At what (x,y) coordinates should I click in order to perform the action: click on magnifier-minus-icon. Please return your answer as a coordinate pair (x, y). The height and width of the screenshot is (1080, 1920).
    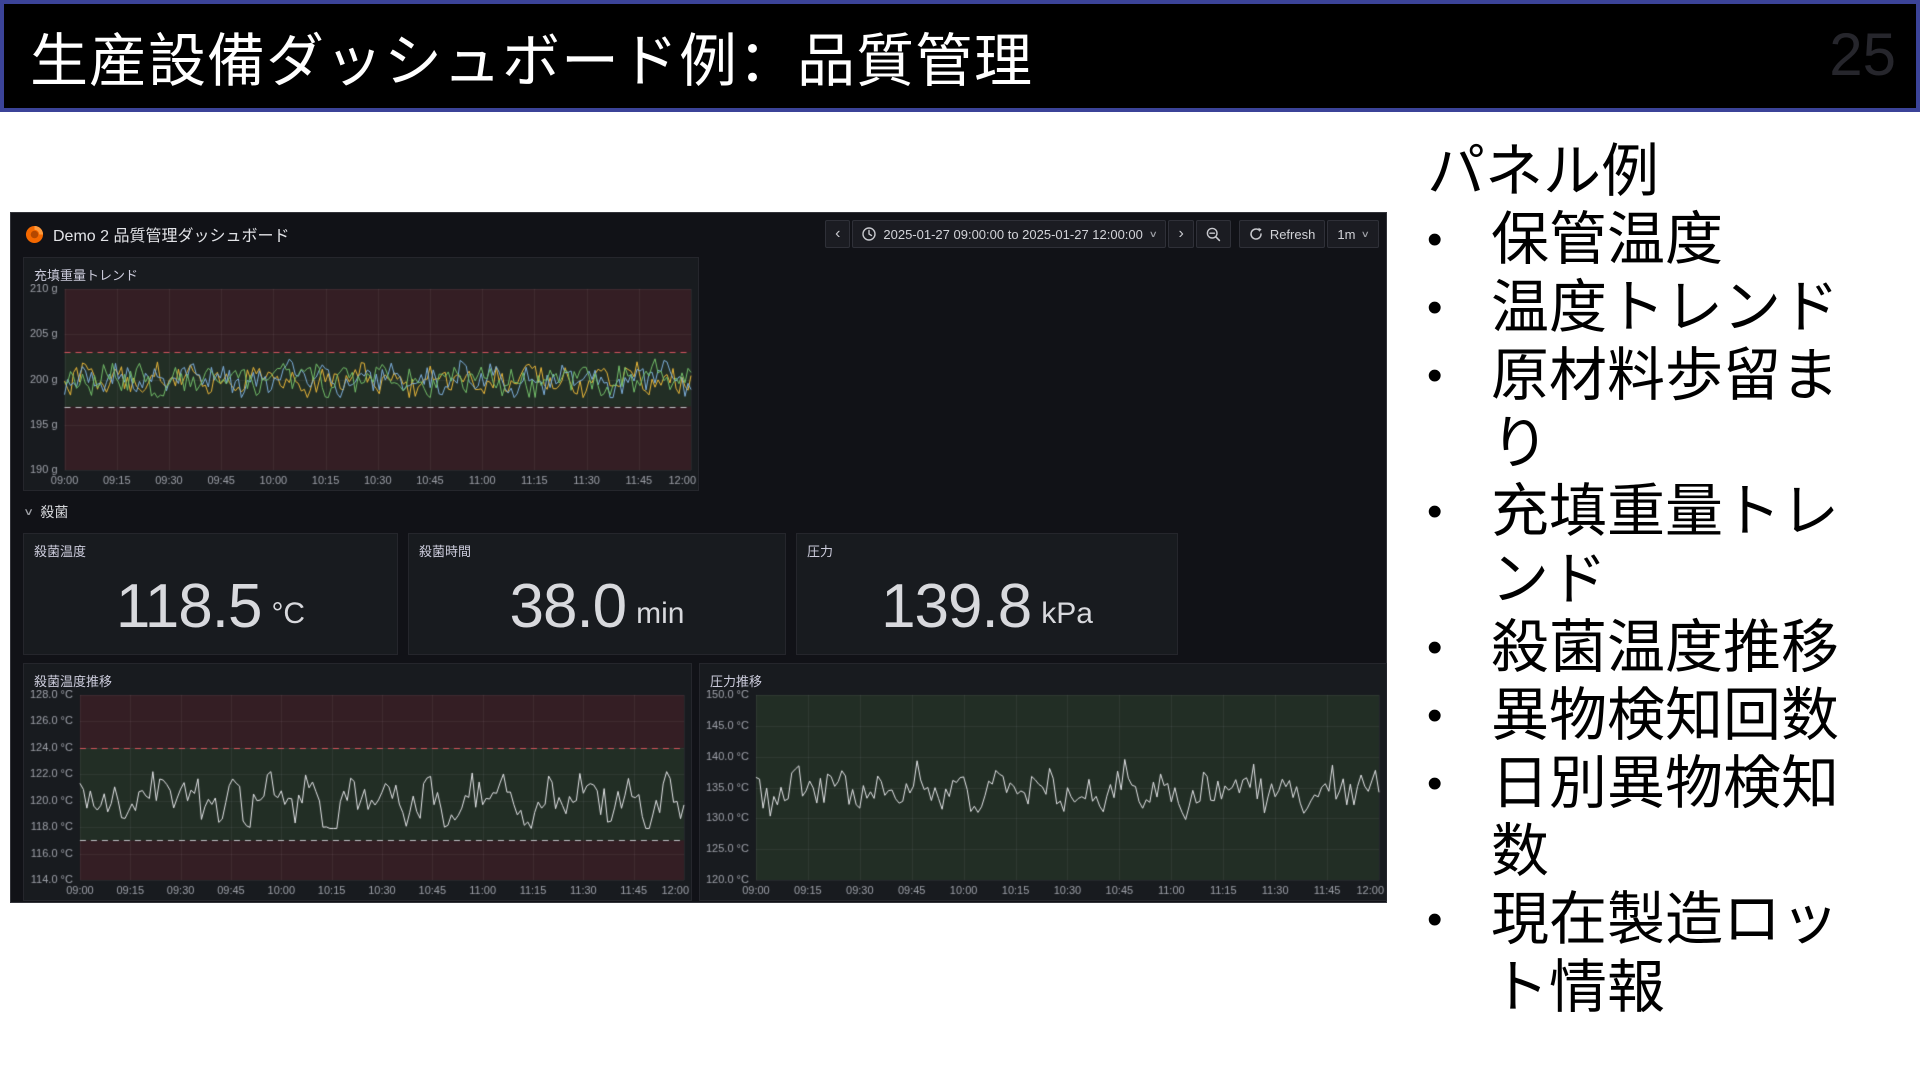
    Looking at the image, I should click on (1213, 234).